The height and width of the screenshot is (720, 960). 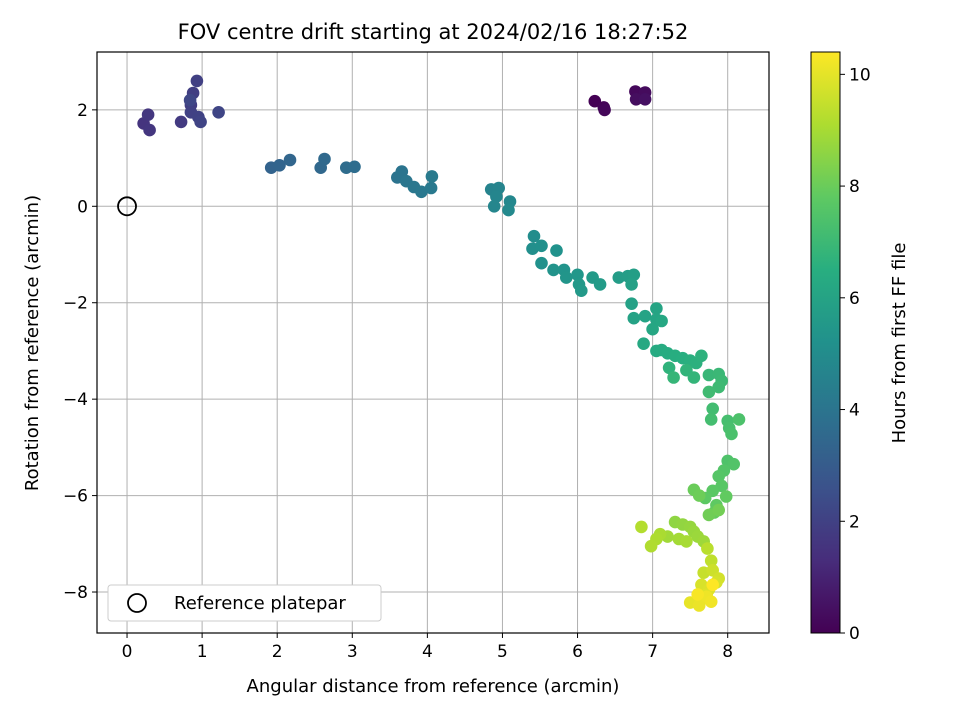 What do you see at coordinates (202, 652) in the screenshot?
I see `x-tick-label: 1` at bounding box center [202, 652].